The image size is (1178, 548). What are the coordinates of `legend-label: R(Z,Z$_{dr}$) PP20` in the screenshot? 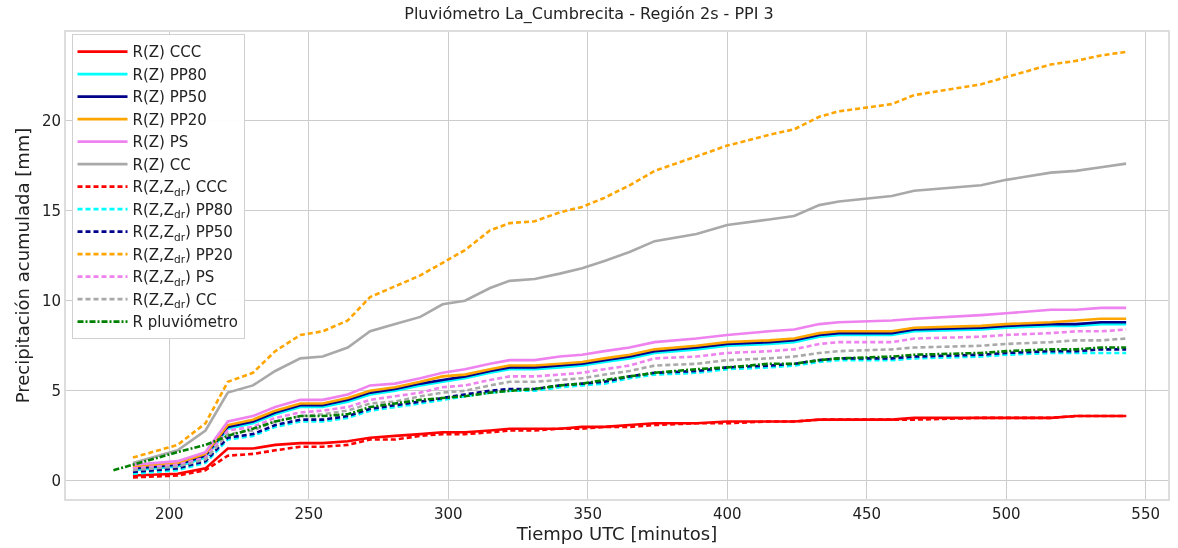 It's located at (182, 255).